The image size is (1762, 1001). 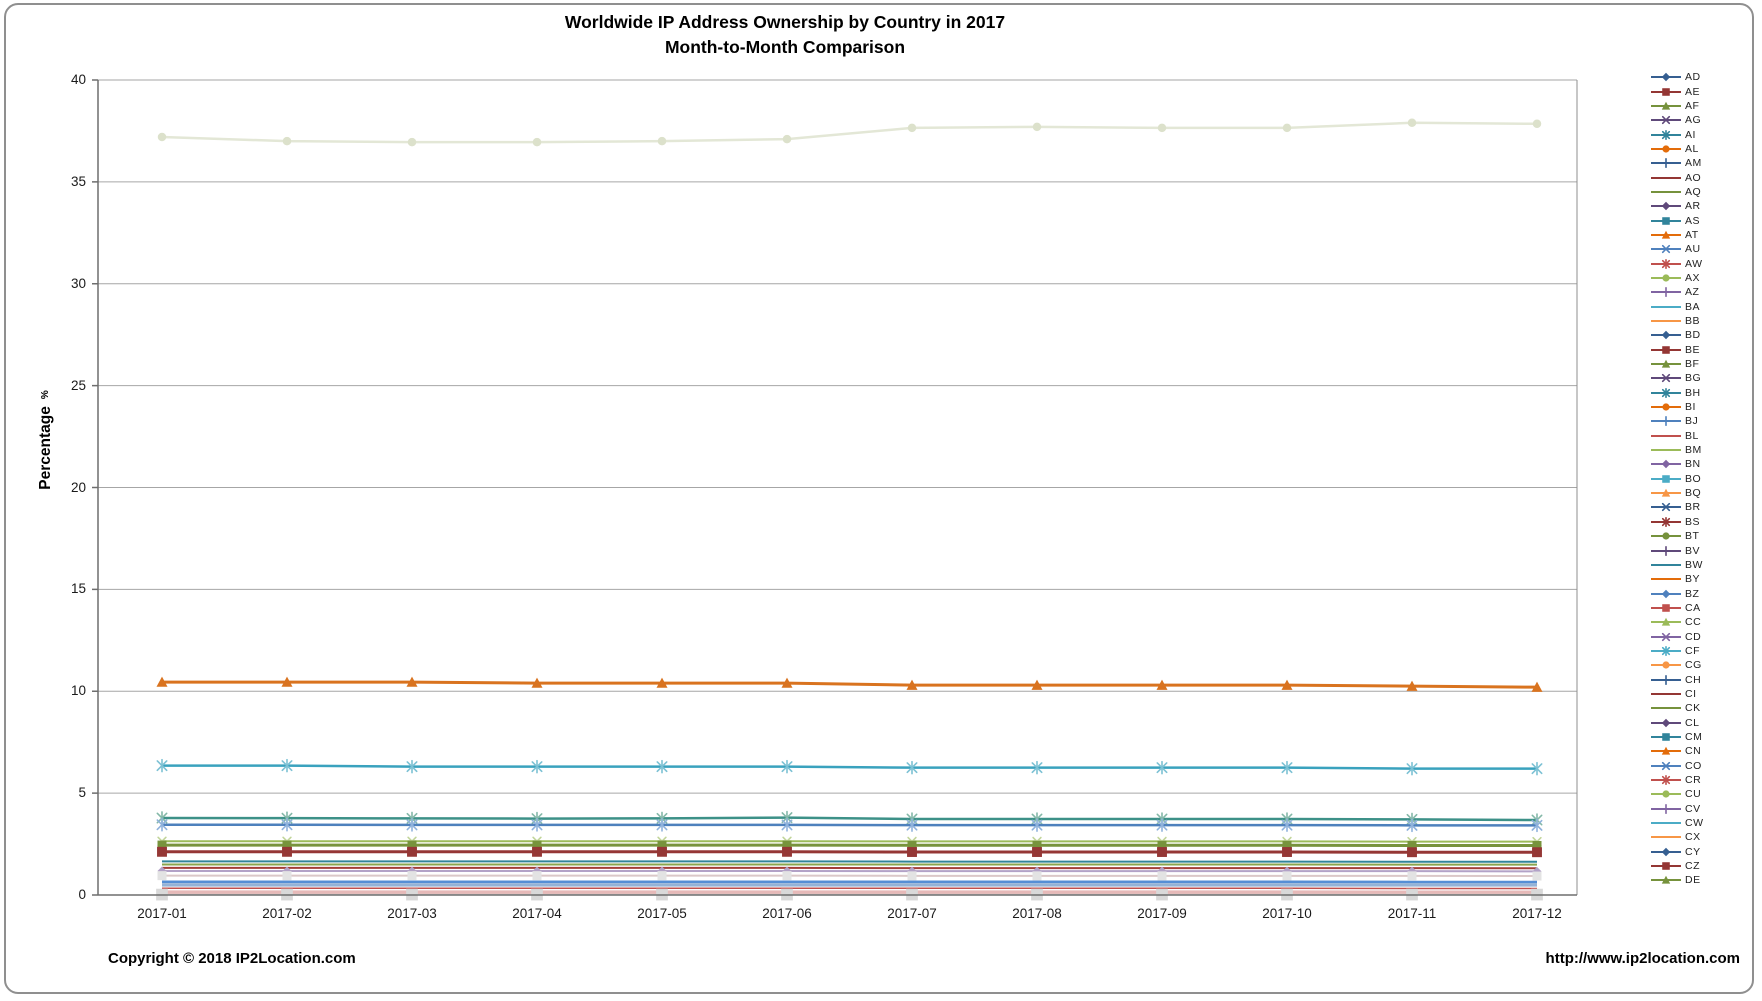 What do you see at coordinates (1694, 823) in the screenshot?
I see `legend-label: CW` at bounding box center [1694, 823].